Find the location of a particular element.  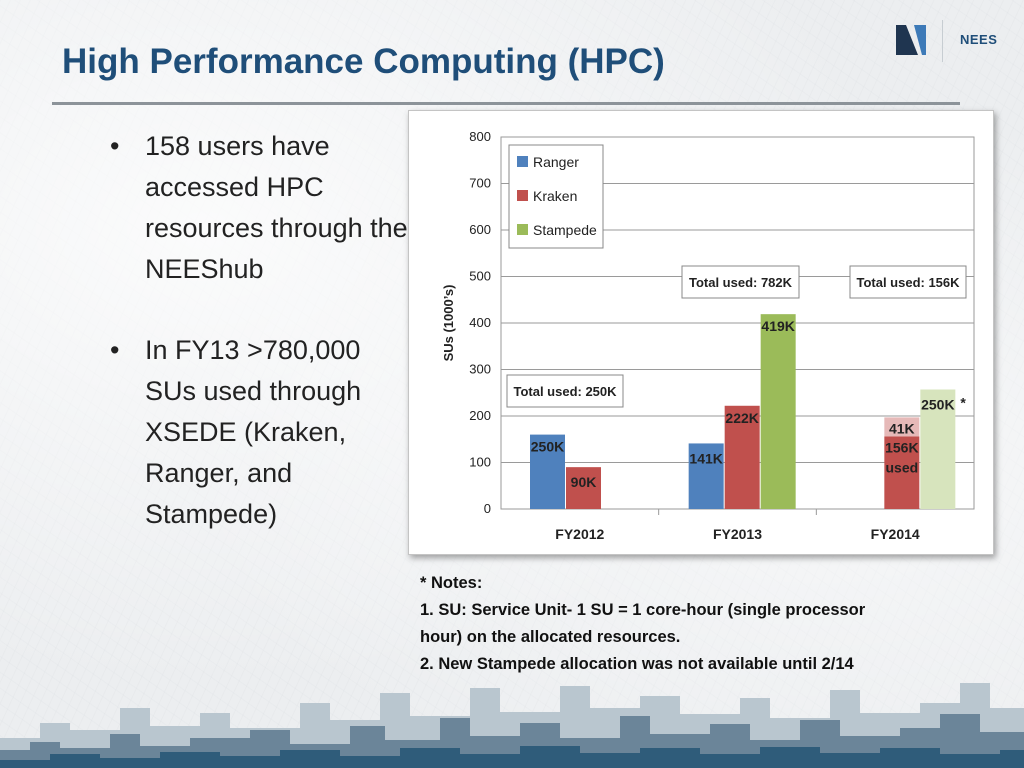

legend-label: Ranger is located at coordinates (556, 162).